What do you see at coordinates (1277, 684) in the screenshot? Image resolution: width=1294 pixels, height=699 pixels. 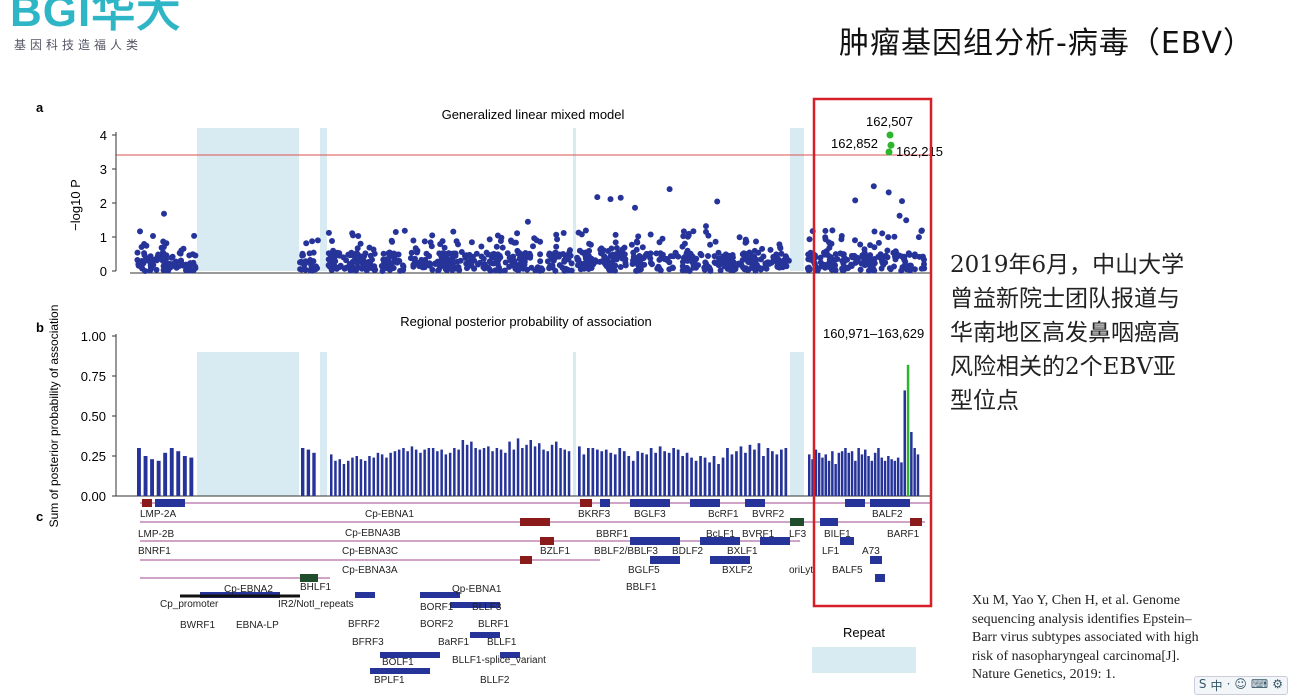 I see `ime-settings-icon: ⚙` at bounding box center [1277, 684].